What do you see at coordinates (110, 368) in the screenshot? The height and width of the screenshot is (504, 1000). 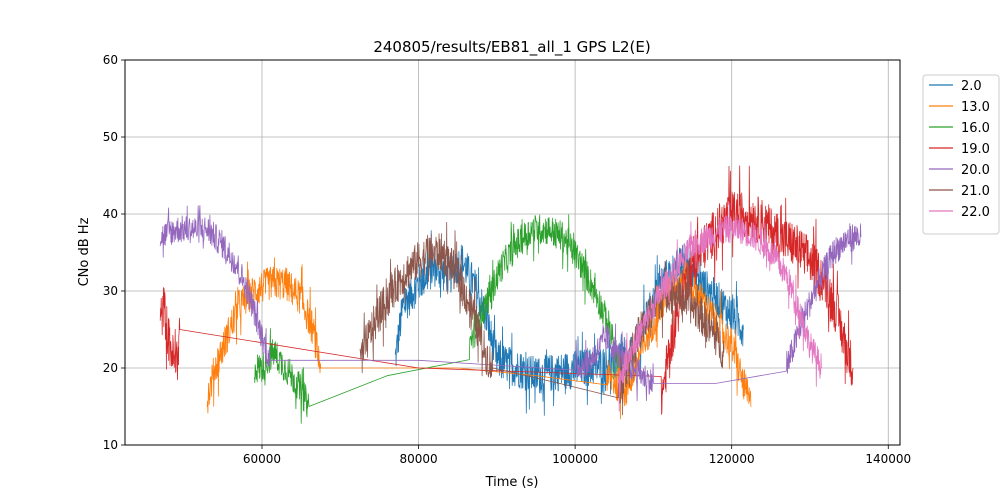 I see `y-tick-label: 20` at bounding box center [110, 368].